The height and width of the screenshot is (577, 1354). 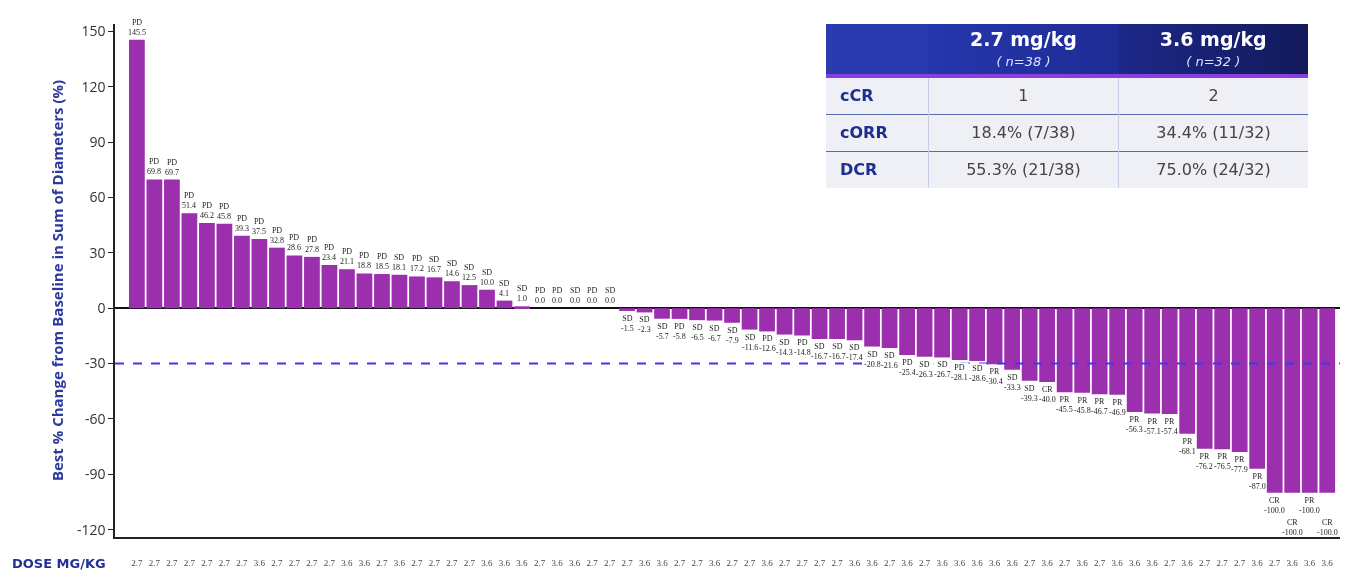 I want to click on data-label: SD -28.6, so click(x=977, y=374).